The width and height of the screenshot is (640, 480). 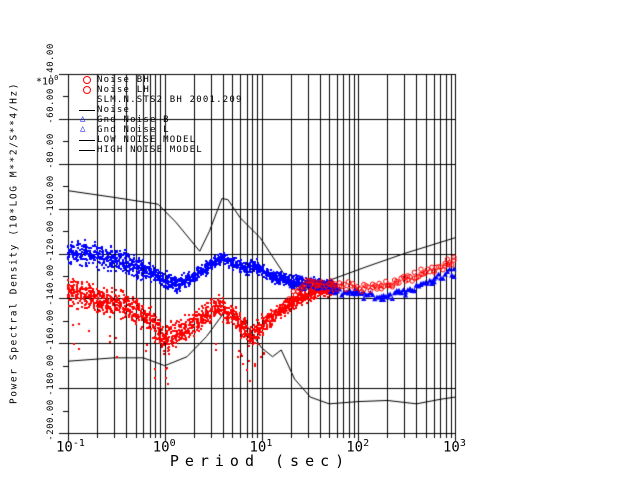 What do you see at coordinates (51, 61) in the screenshot?
I see `y-tick-label: -40.00` at bounding box center [51, 61].